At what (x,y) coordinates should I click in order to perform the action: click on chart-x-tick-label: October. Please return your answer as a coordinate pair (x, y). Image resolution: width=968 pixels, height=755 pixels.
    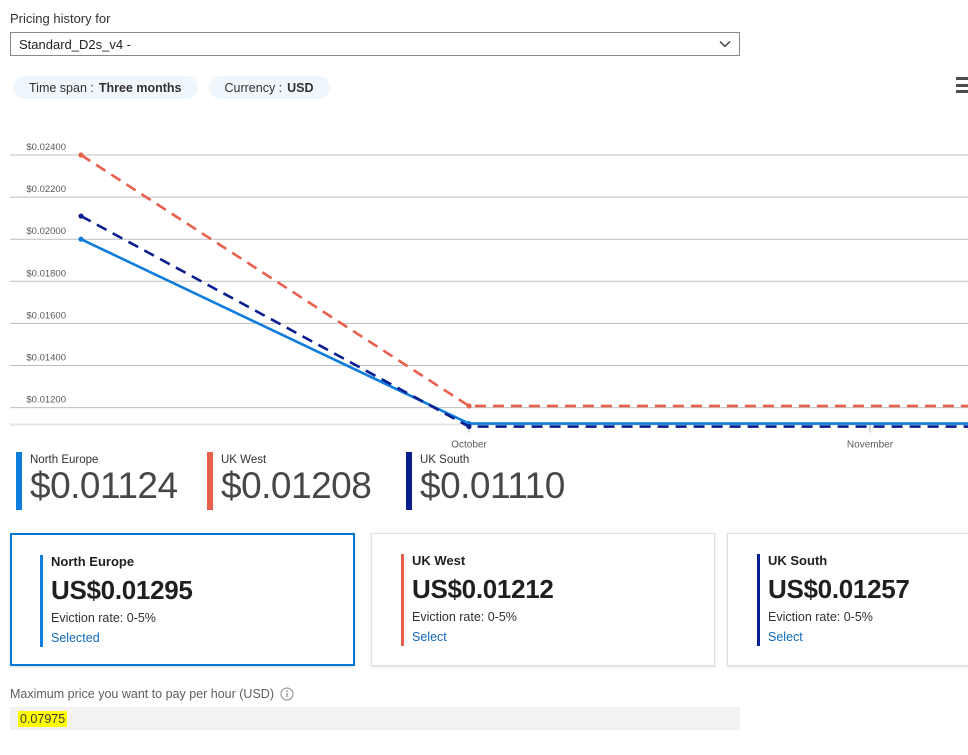
    Looking at the image, I should click on (469, 444).